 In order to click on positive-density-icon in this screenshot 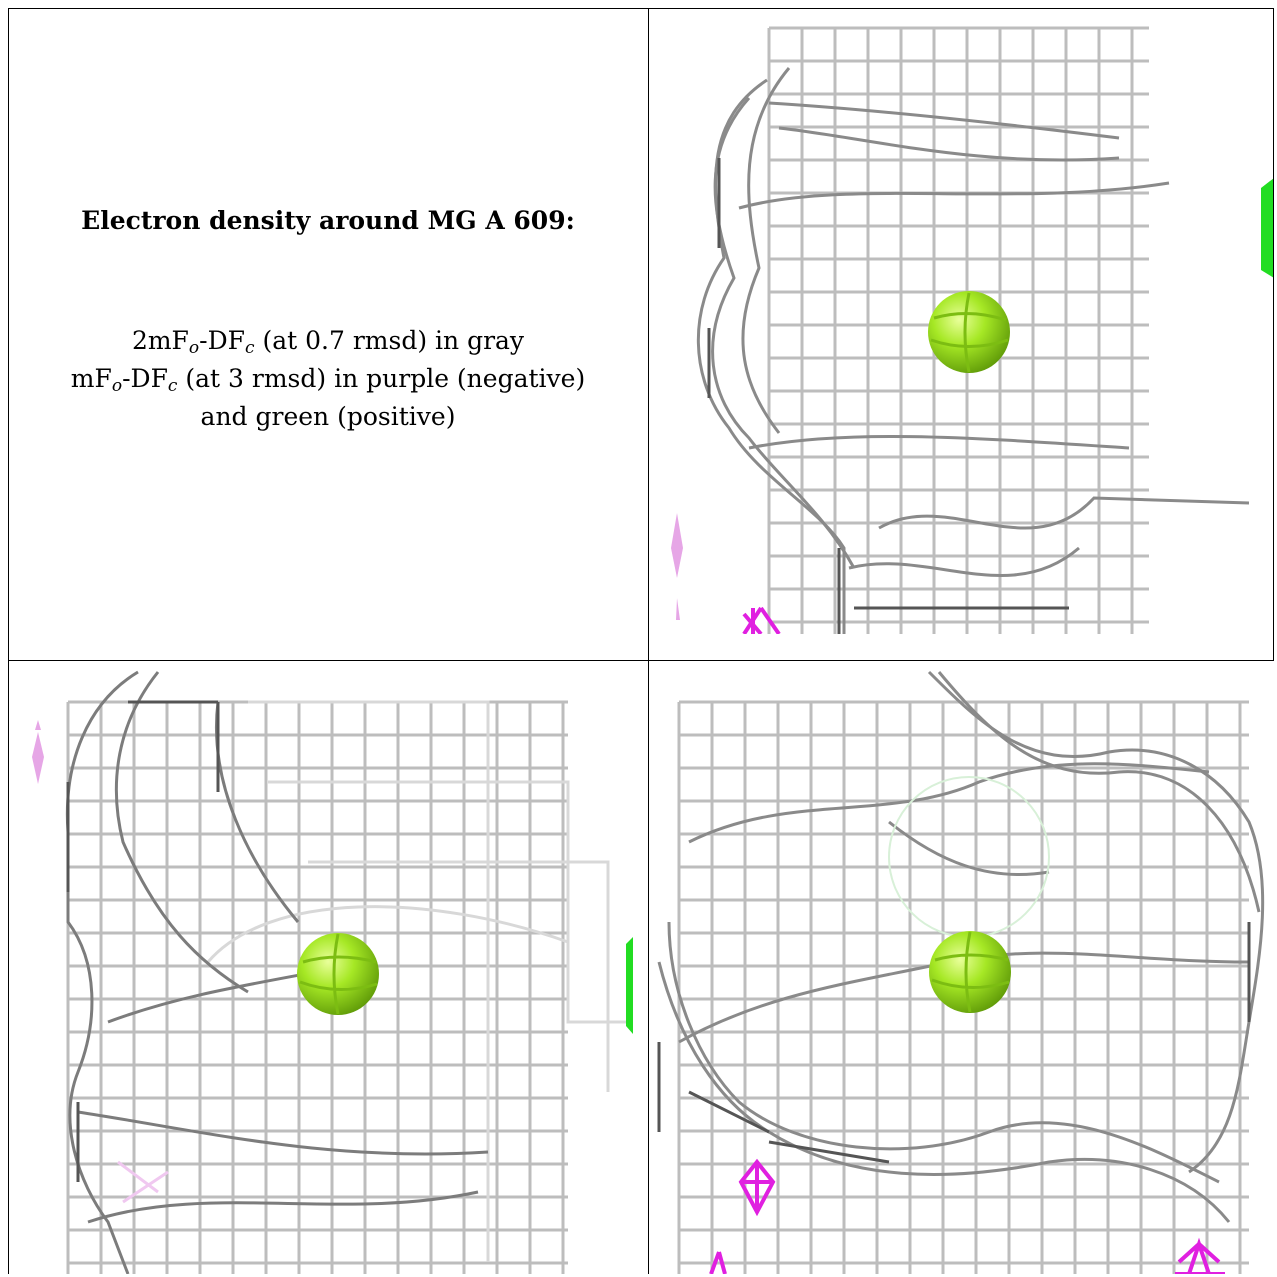, I will do `click(629, 985)`.